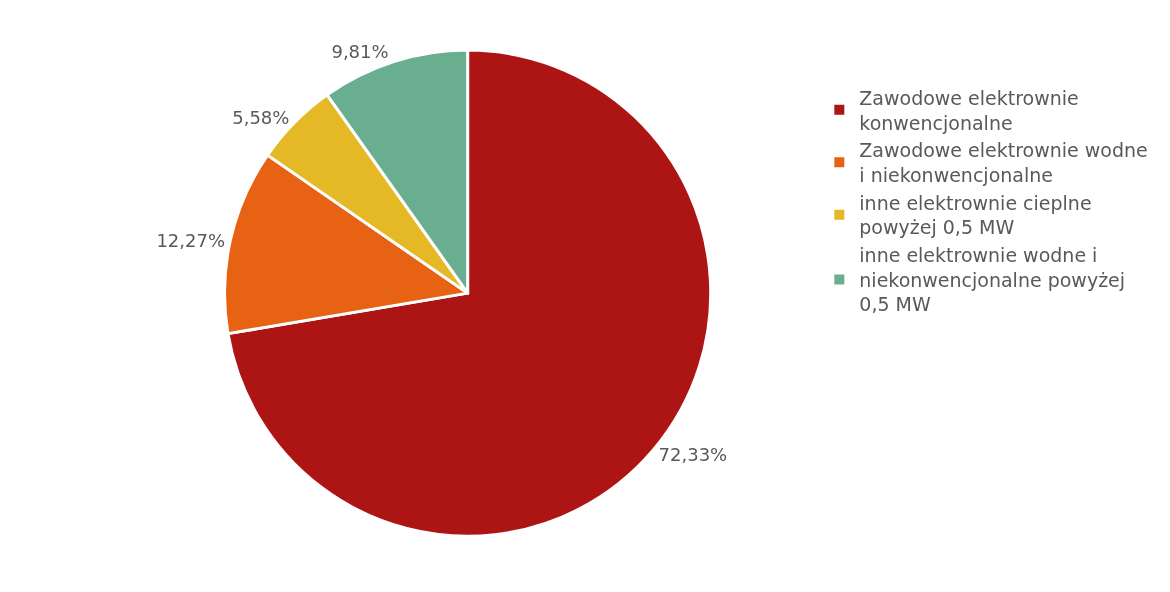 The height and width of the screenshot is (592, 1170). I want to click on legend-label: Zawodowe elektrownie konwencjonalne, so click(969, 110).